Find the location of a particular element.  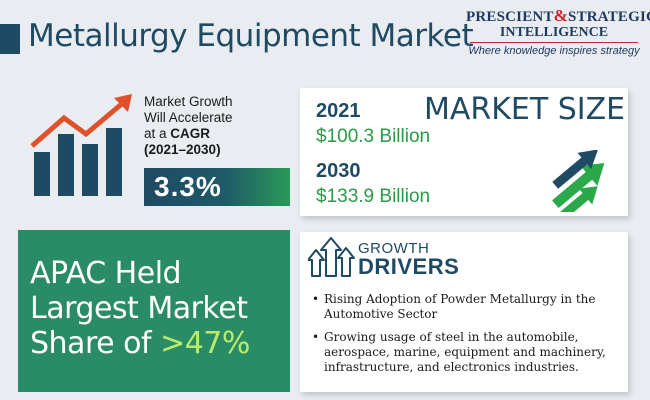

title-accent-bar is located at coordinates (10, 39).